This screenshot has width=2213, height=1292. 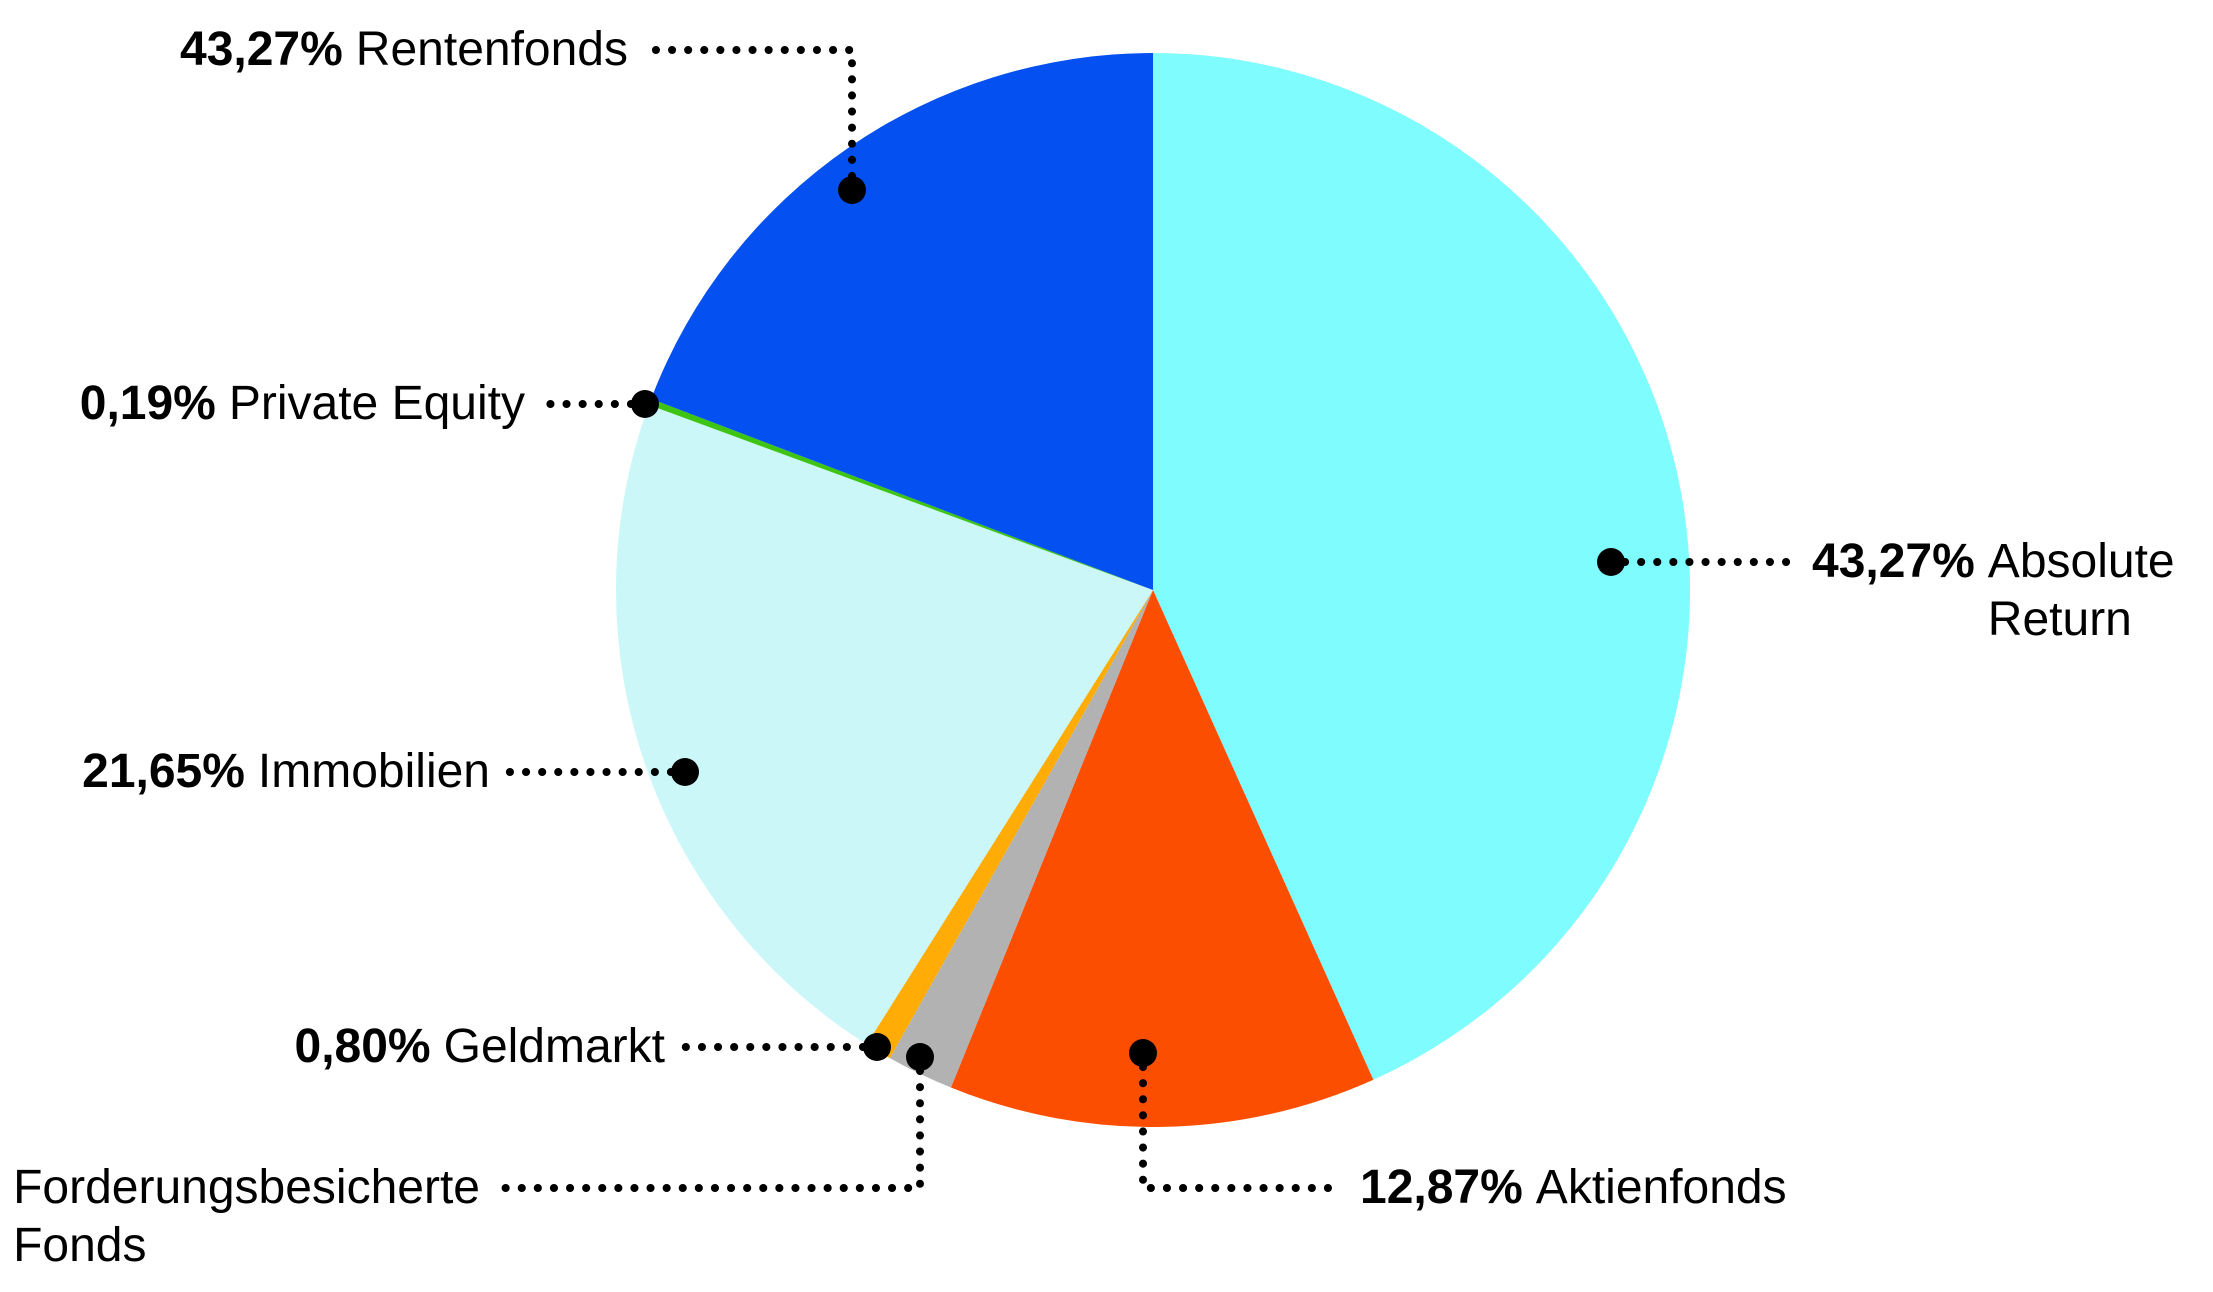 I want to click on callout-dot-rentenfonds, so click(x=852, y=190).